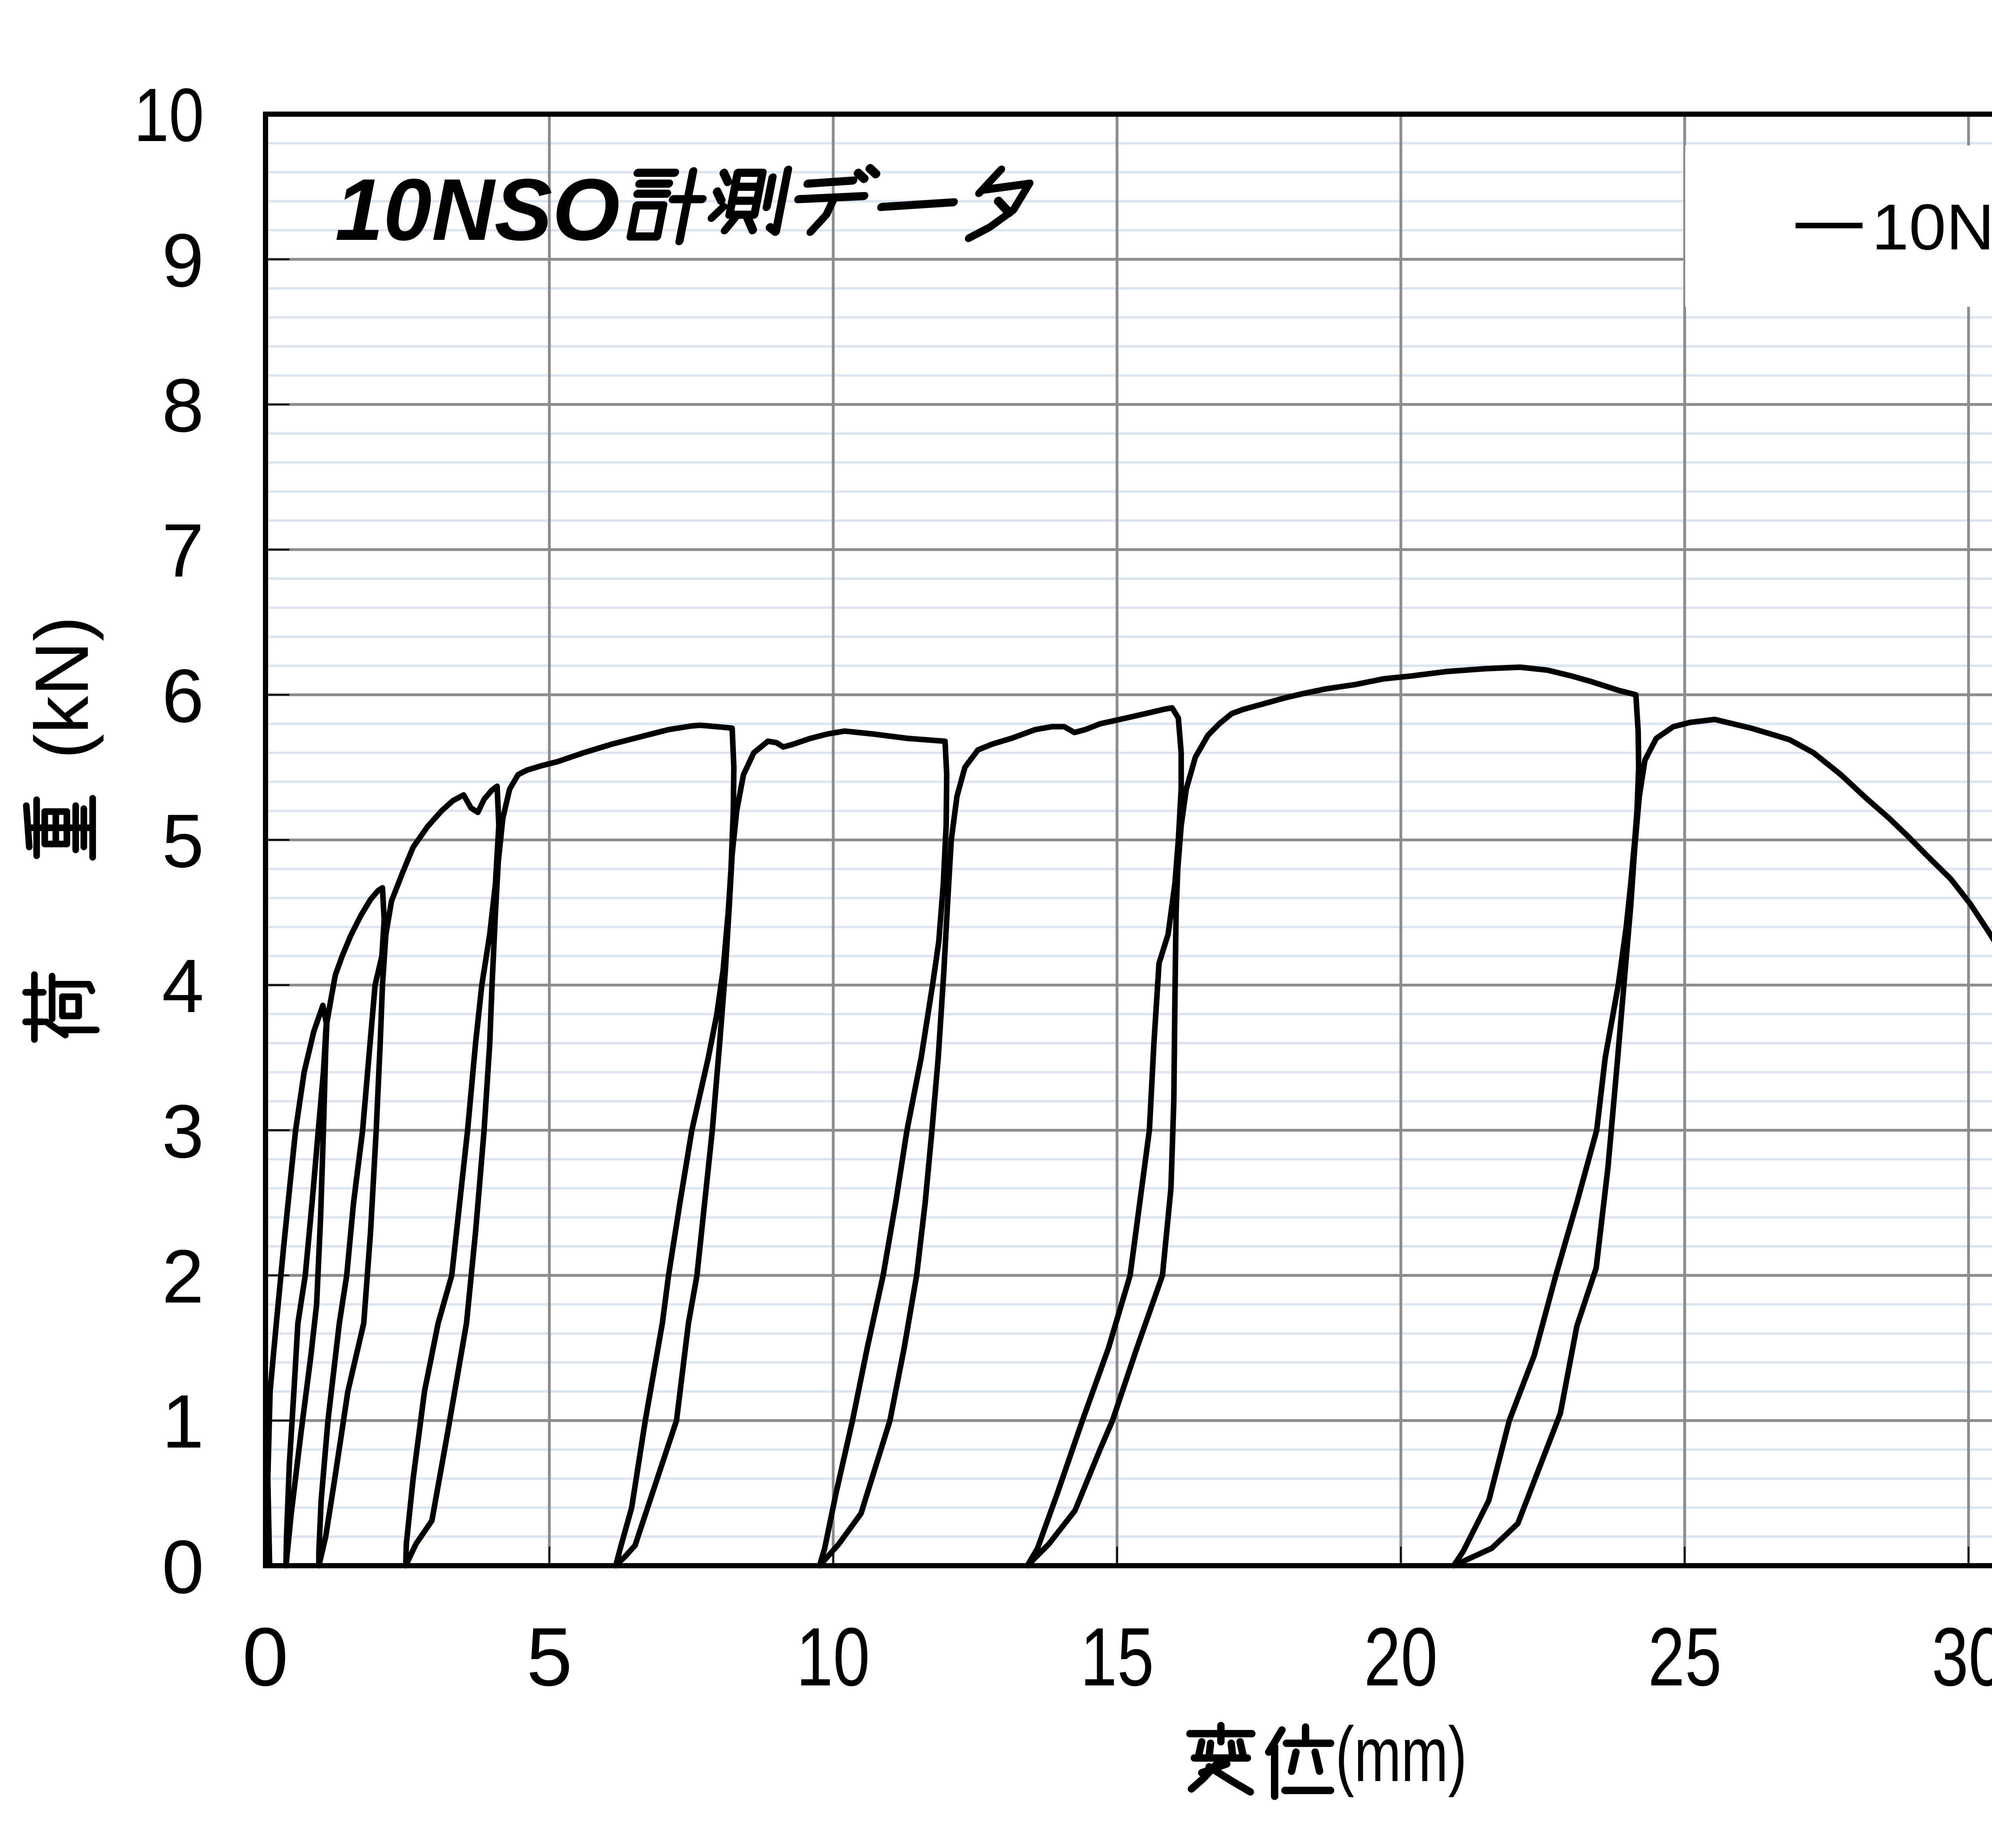  What do you see at coordinates (62, 687) in the screenshot?
I see `svg-text: (kN)` at bounding box center [62, 687].